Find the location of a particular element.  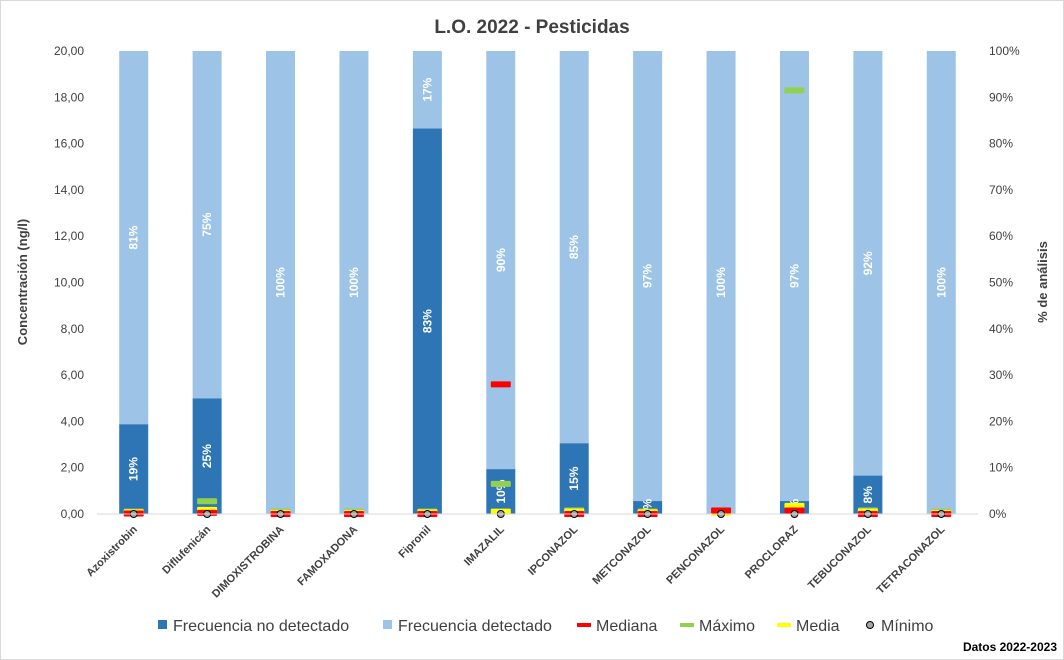

category-label: IMAZALIL is located at coordinates (484, 545).